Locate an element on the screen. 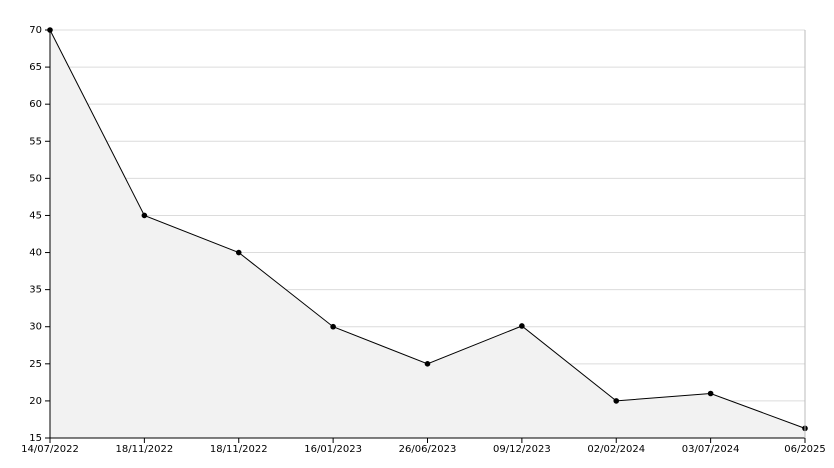 The width and height of the screenshot is (834, 468). x-tick-label: 26/06/2023 is located at coordinates (428, 449).